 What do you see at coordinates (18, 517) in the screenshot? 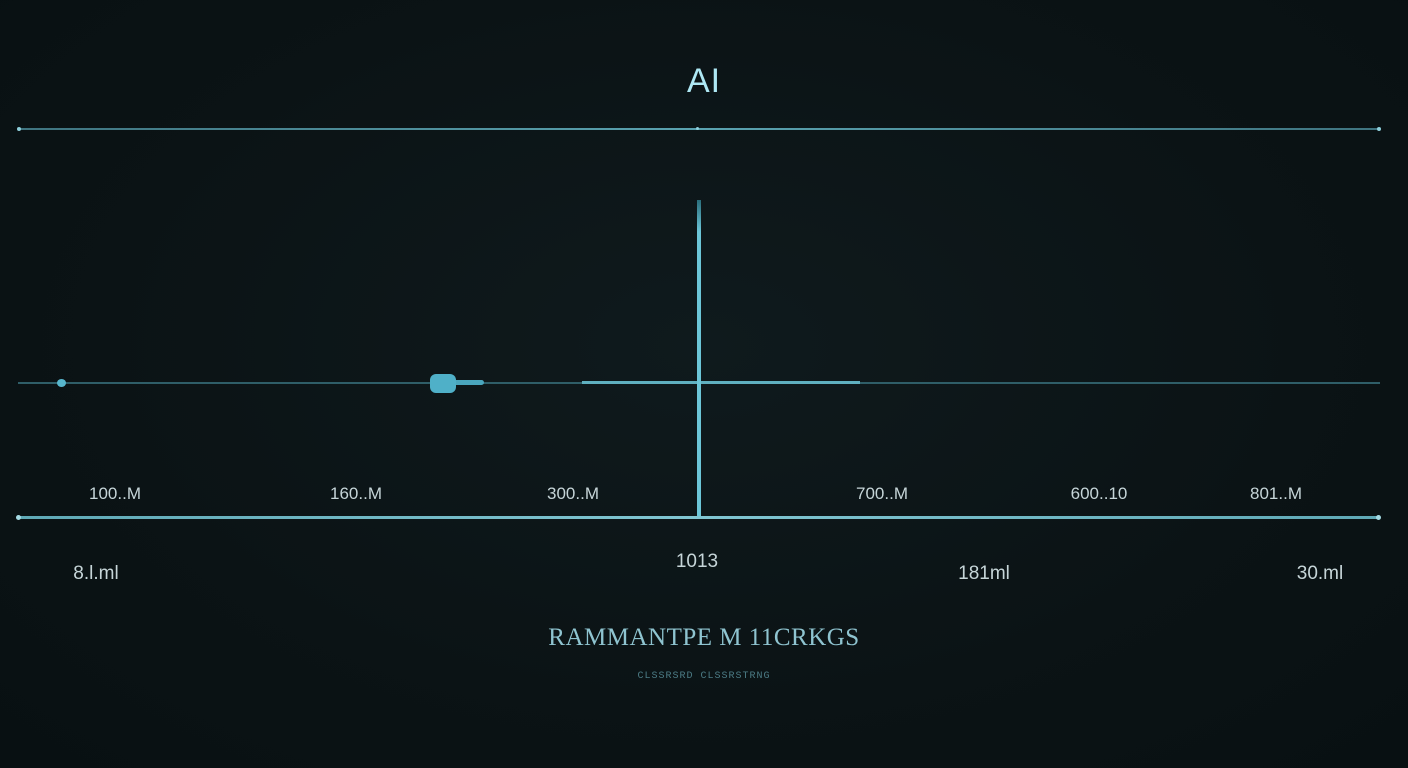
I see `bottom-axis-left-endpoint` at bounding box center [18, 517].